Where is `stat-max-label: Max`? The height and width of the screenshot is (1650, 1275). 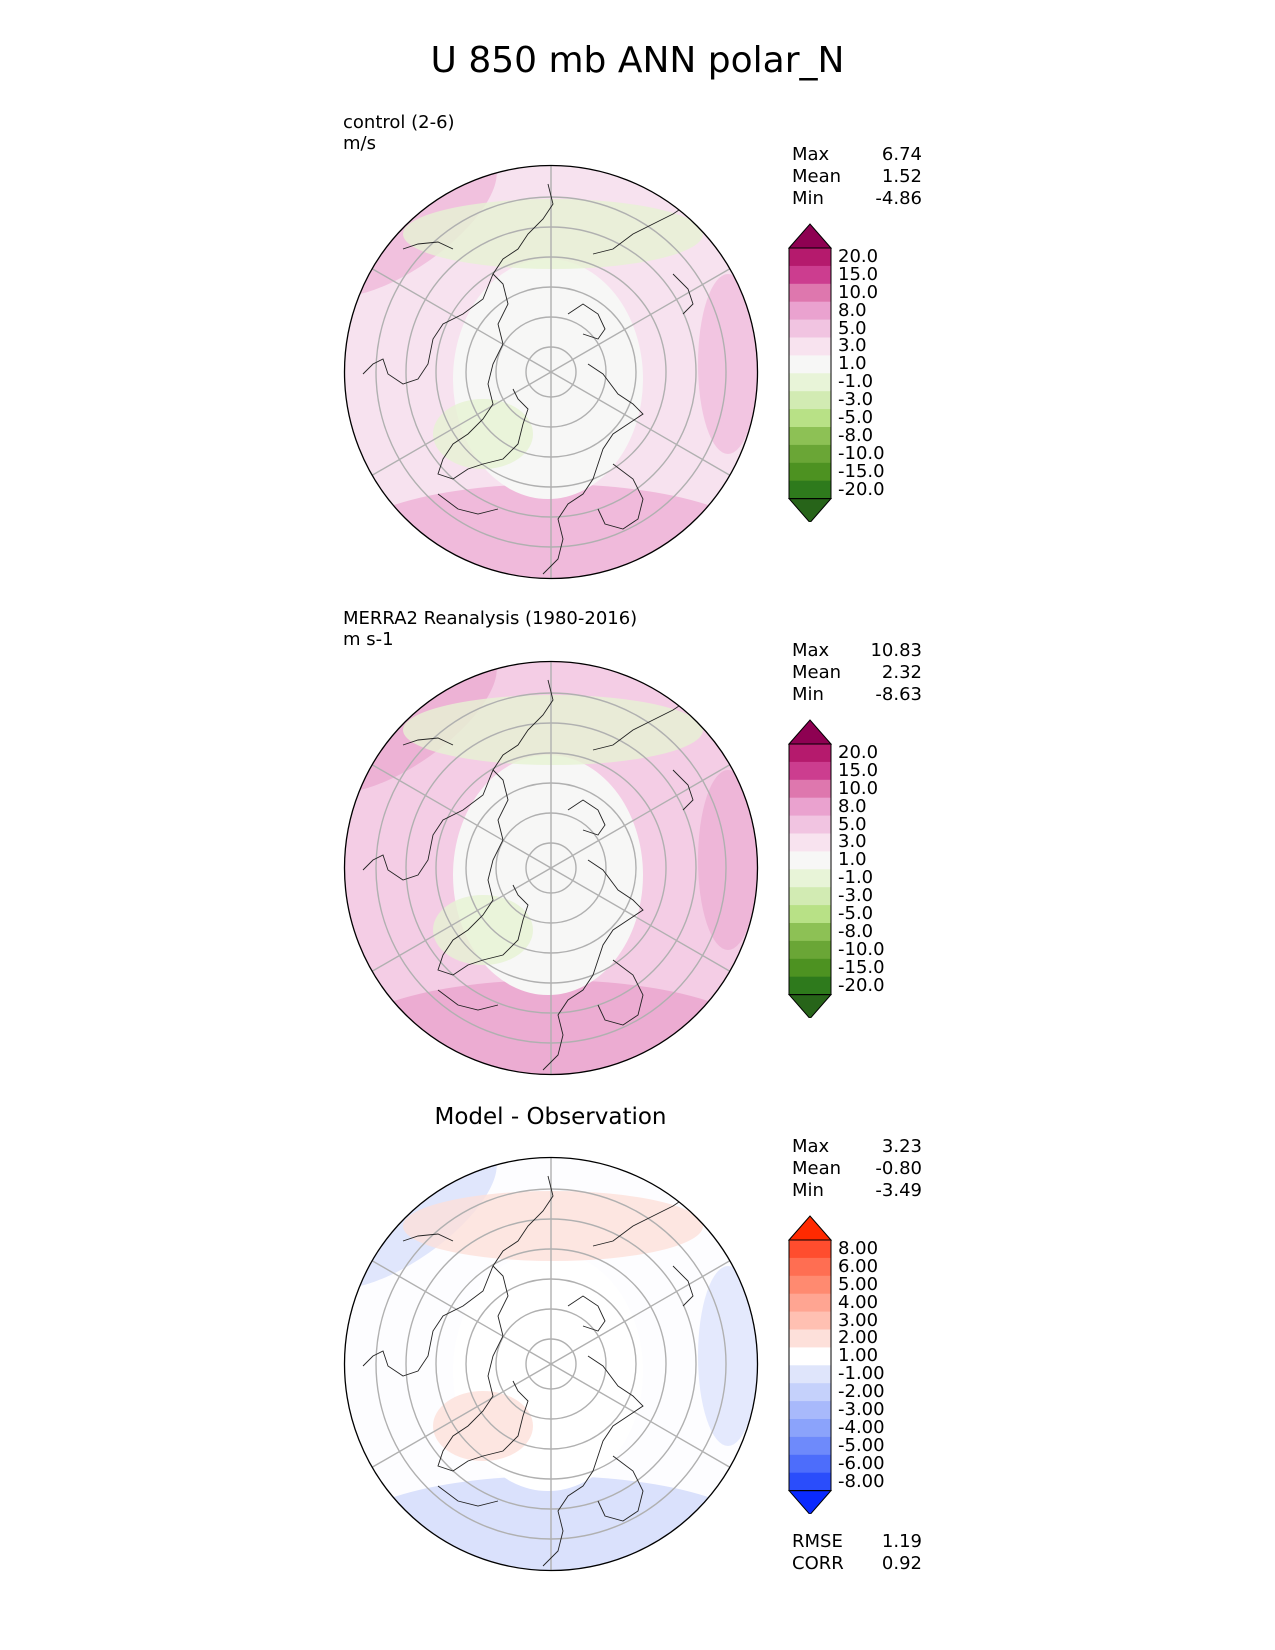 stat-max-label: Max is located at coordinates (811, 650).